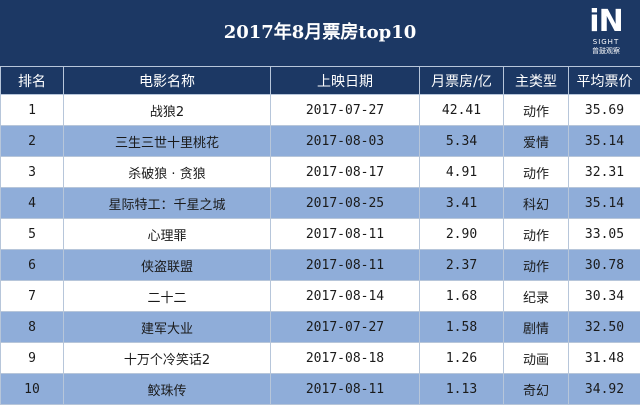 The image size is (640, 405). I want to click on genre-cell: 动画, so click(536, 358).